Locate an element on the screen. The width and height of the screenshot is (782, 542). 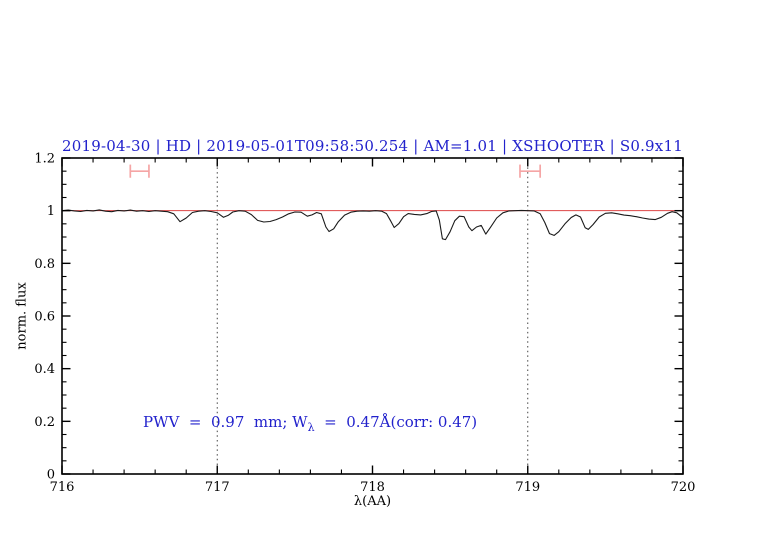
x-tick-label: 718 is located at coordinates (372, 487).